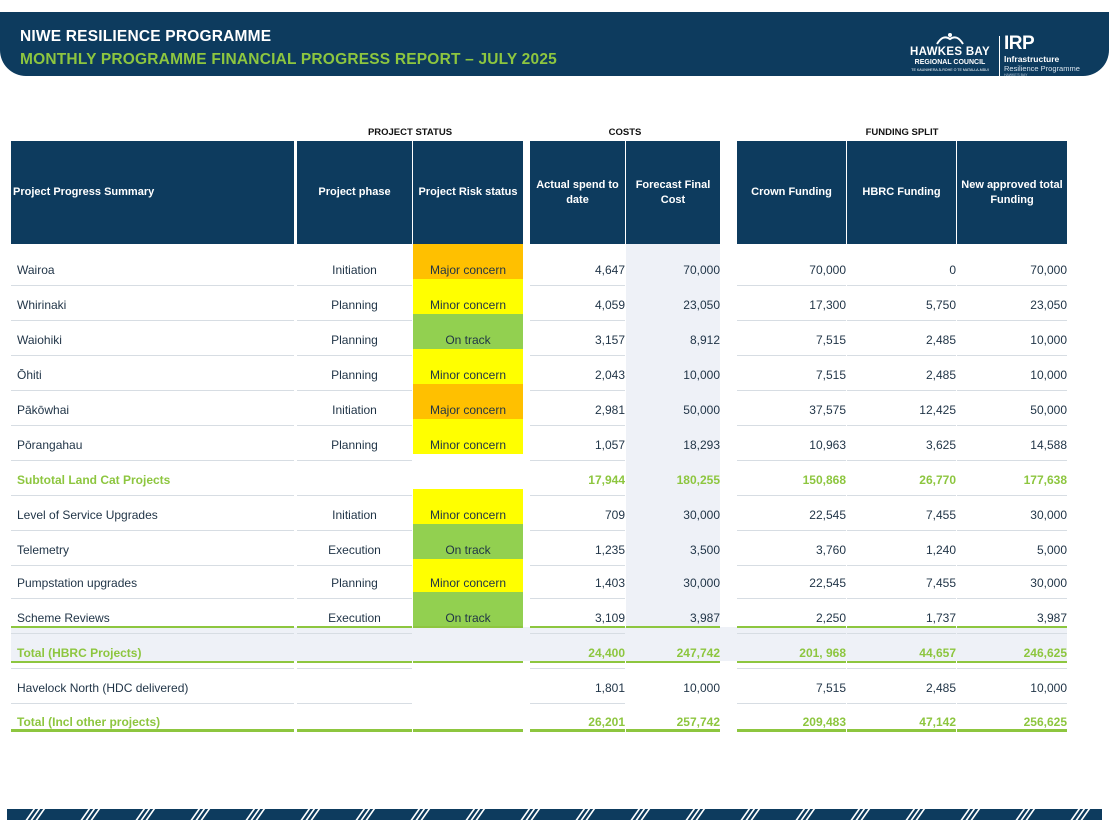  What do you see at coordinates (830, 550) in the screenshot?
I see `crown-funding-value: 3,760` at bounding box center [830, 550].